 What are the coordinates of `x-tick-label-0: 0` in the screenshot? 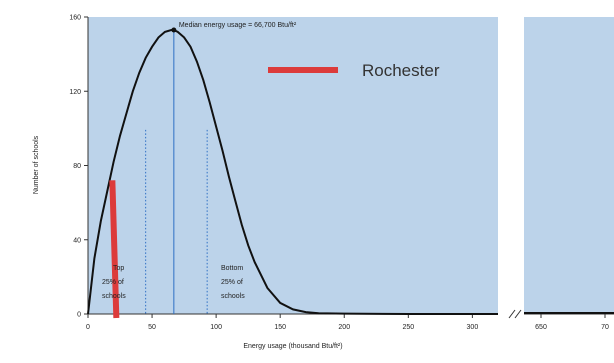 It's located at (88, 327).